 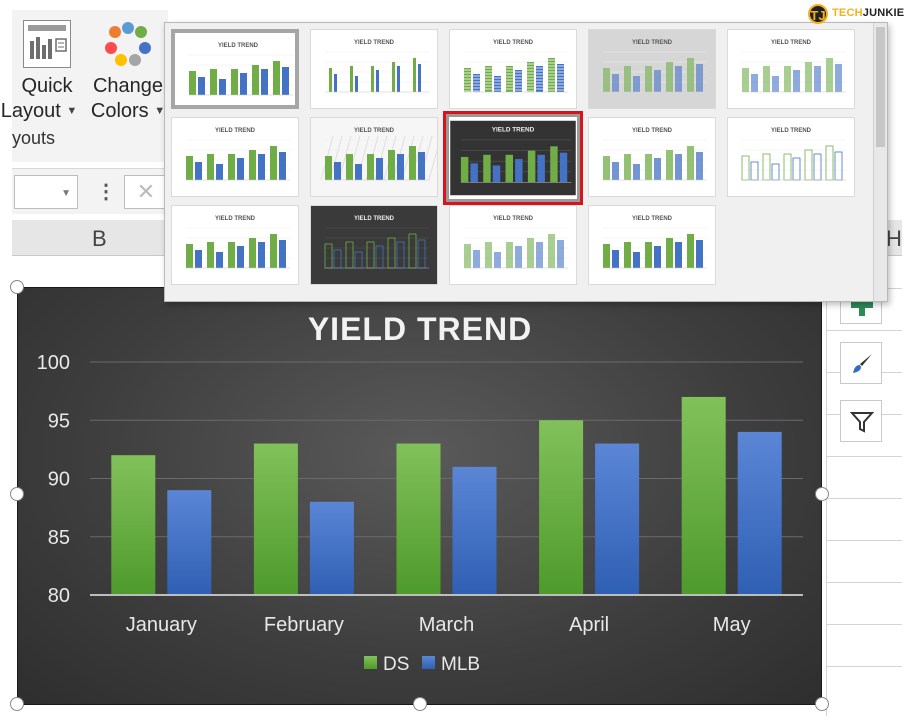 What do you see at coordinates (617, 519) in the screenshot?
I see `bar-mlb-april` at bounding box center [617, 519].